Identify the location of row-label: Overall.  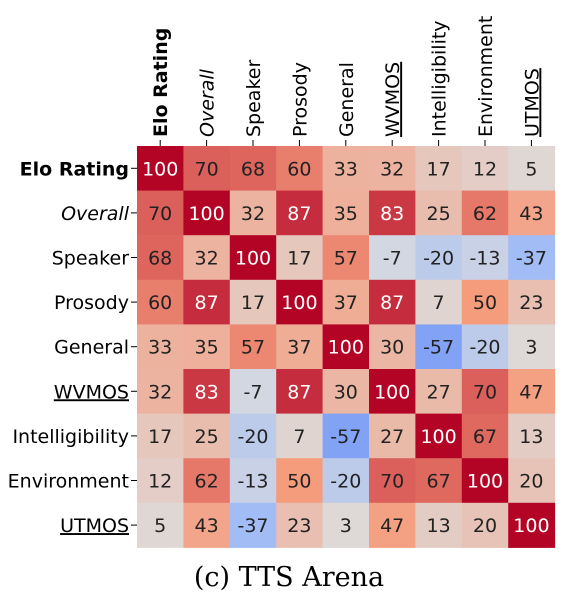
(95, 214).